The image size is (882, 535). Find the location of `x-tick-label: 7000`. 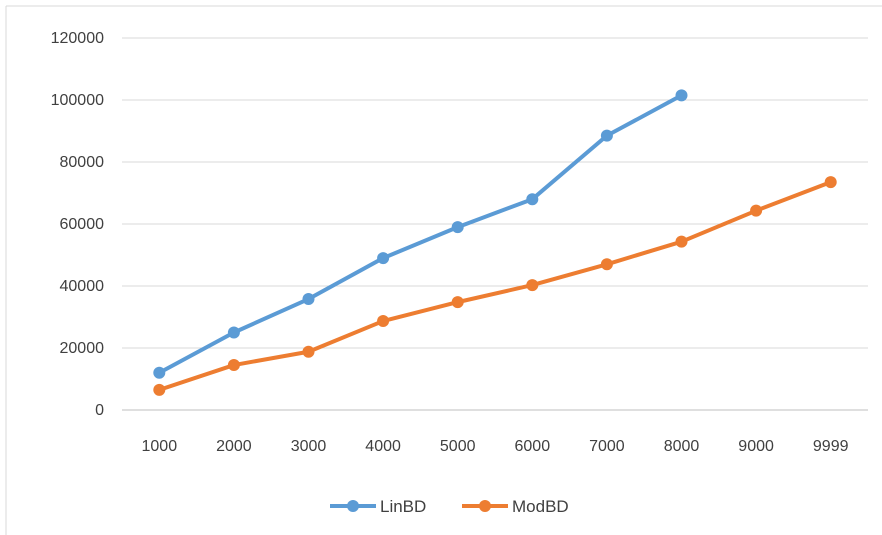

x-tick-label: 7000 is located at coordinates (607, 446).